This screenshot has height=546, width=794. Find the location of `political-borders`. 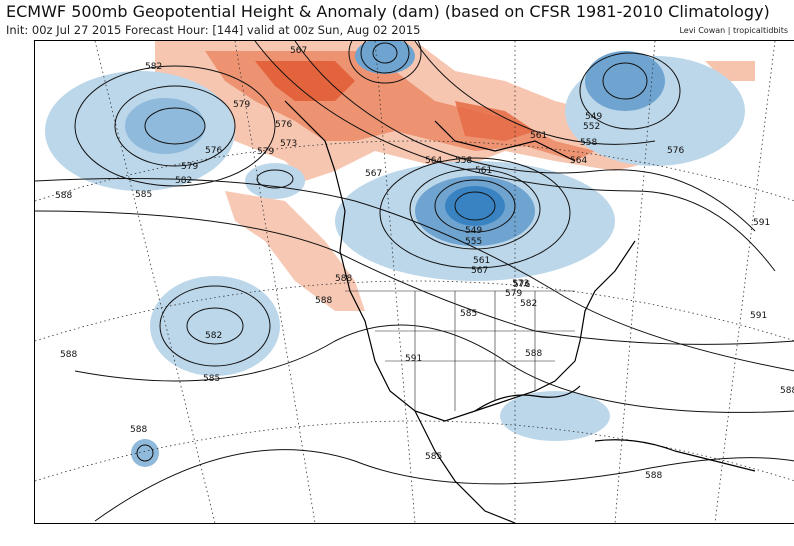

political-borders is located at coordinates (460, 350).